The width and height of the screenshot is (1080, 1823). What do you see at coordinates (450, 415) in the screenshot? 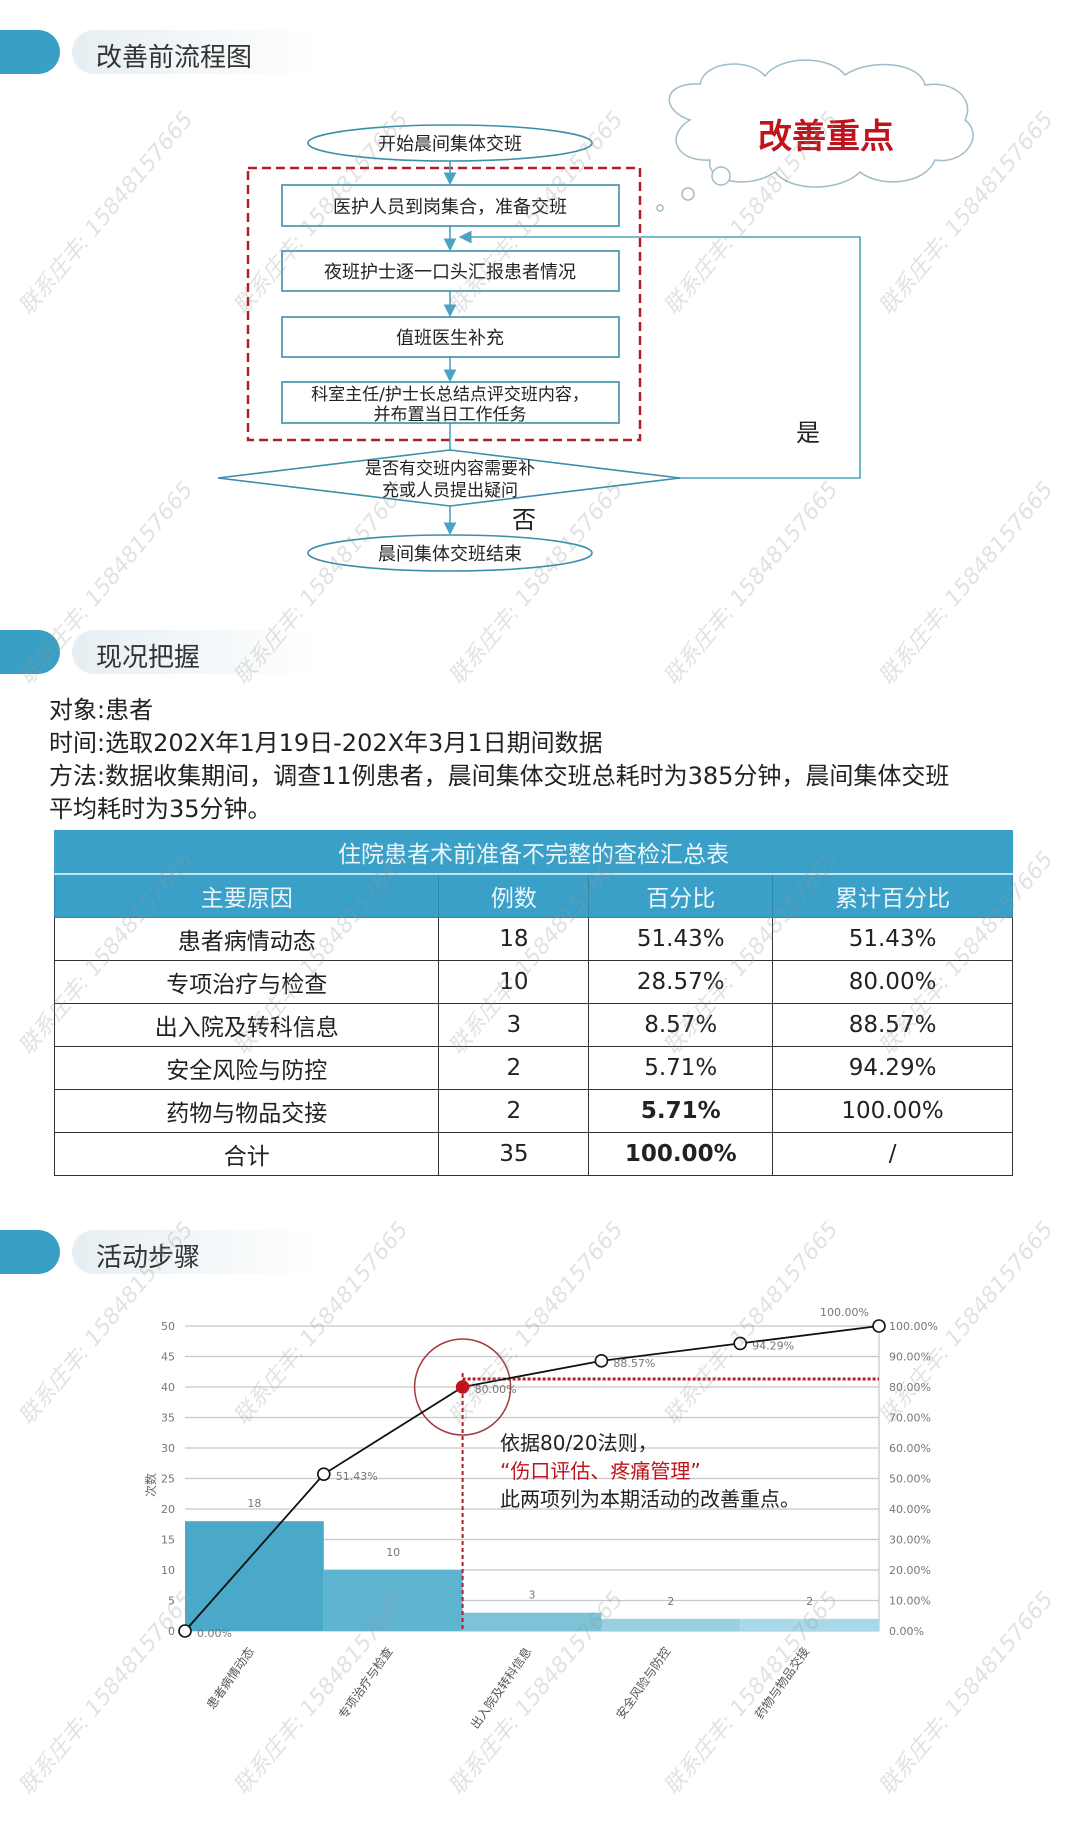
I see `flow-step-4-text-2: 并布置当日工作任务` at bounding box center [450, 415].